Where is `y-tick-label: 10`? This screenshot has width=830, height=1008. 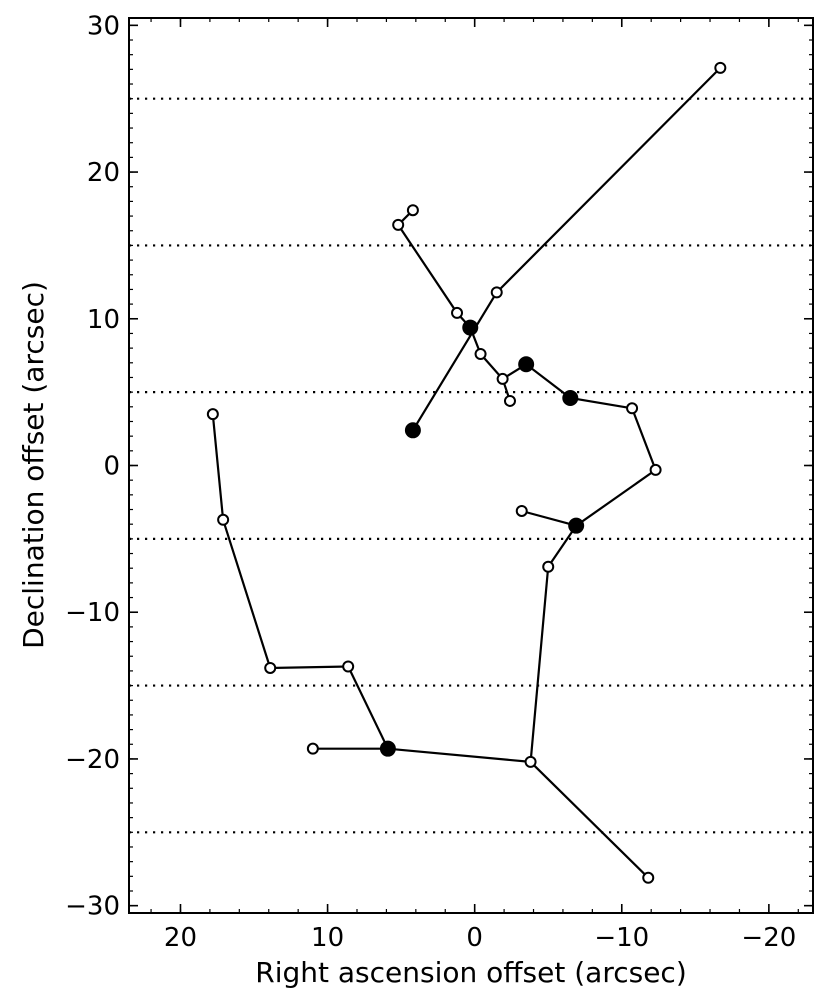
y-tick-label: 10 is located at coordinates (103, 320).